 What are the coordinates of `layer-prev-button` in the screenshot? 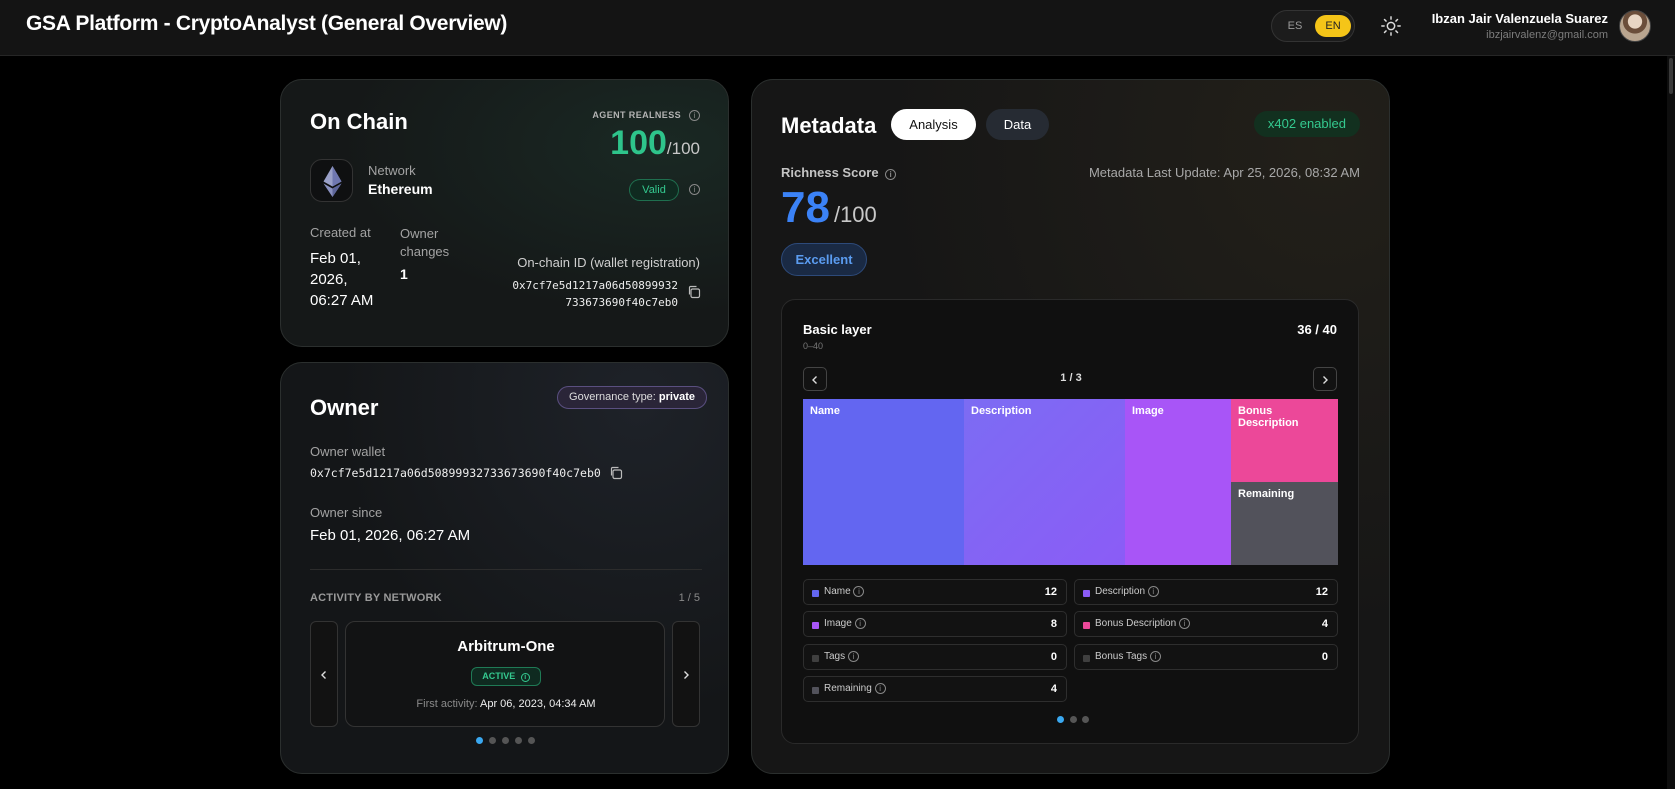 It's located at (815, 379).